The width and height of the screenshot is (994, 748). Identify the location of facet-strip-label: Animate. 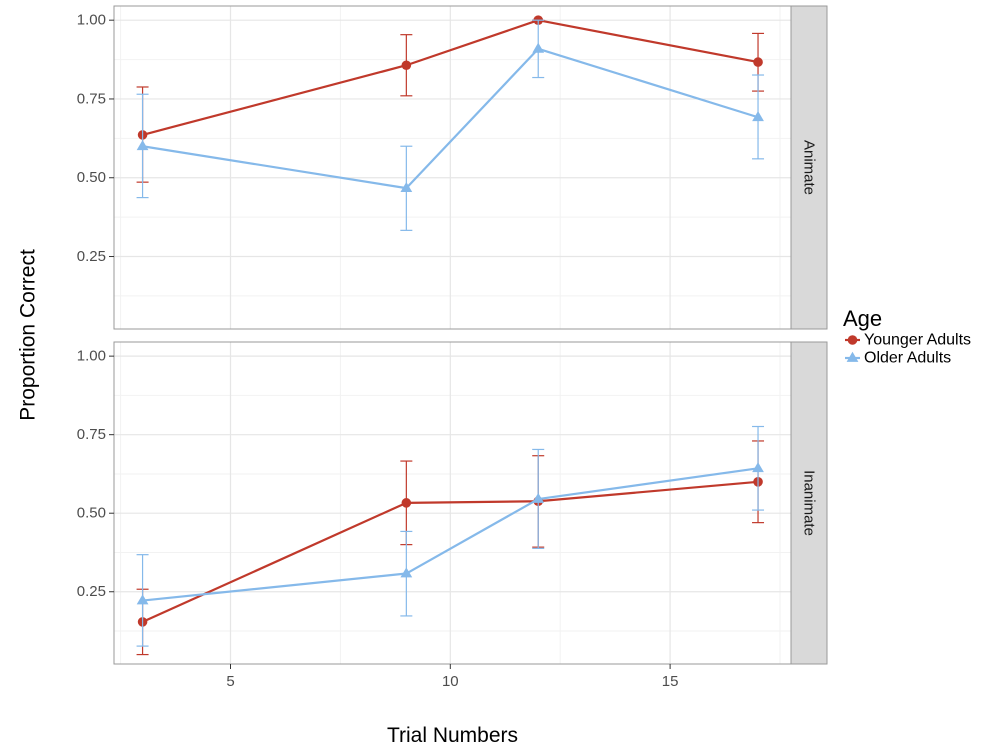
(809, 167).